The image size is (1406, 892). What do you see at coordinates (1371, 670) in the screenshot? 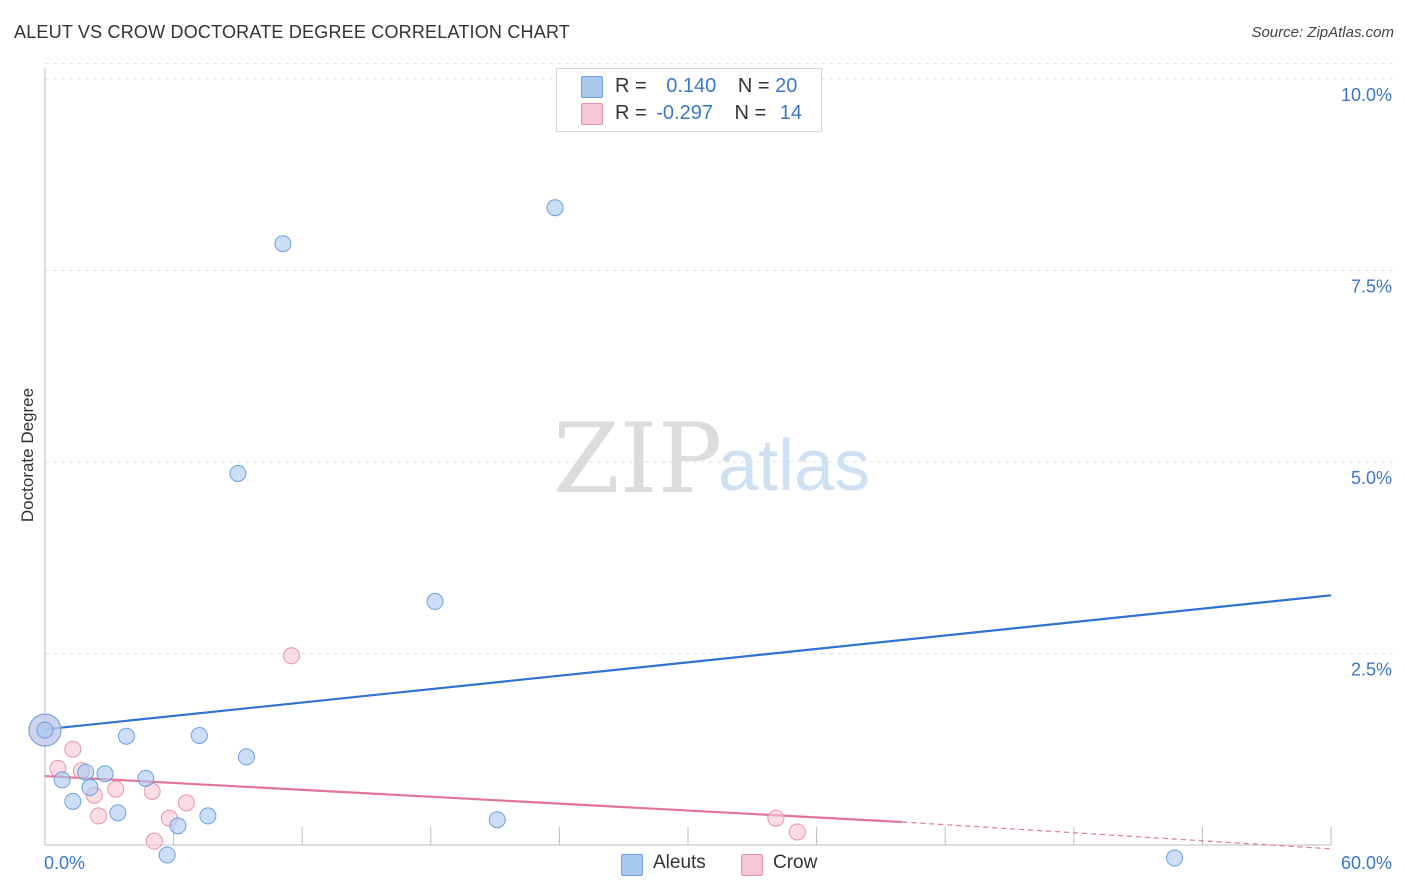
I see `y-tick-label: 2.5%` at bounding box center [1371, 670].